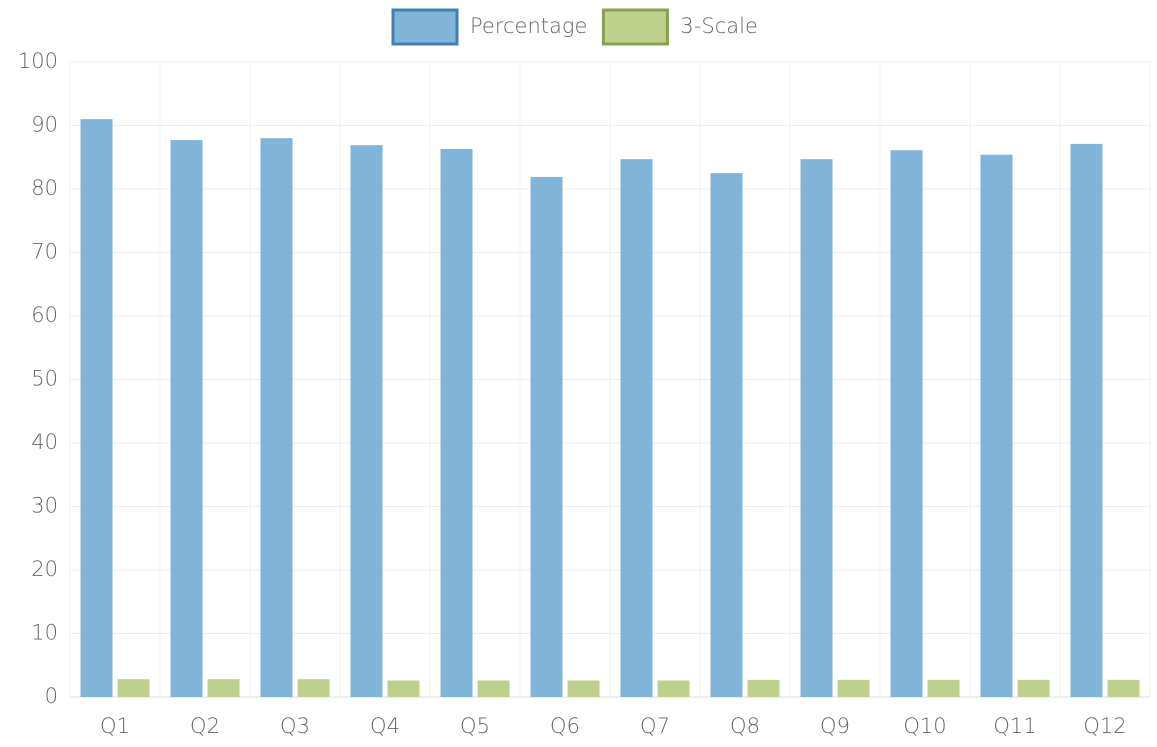  Describe the element at coordinates (528, 26) in the screenshot. I see `legend-label: Percentage` at that location.